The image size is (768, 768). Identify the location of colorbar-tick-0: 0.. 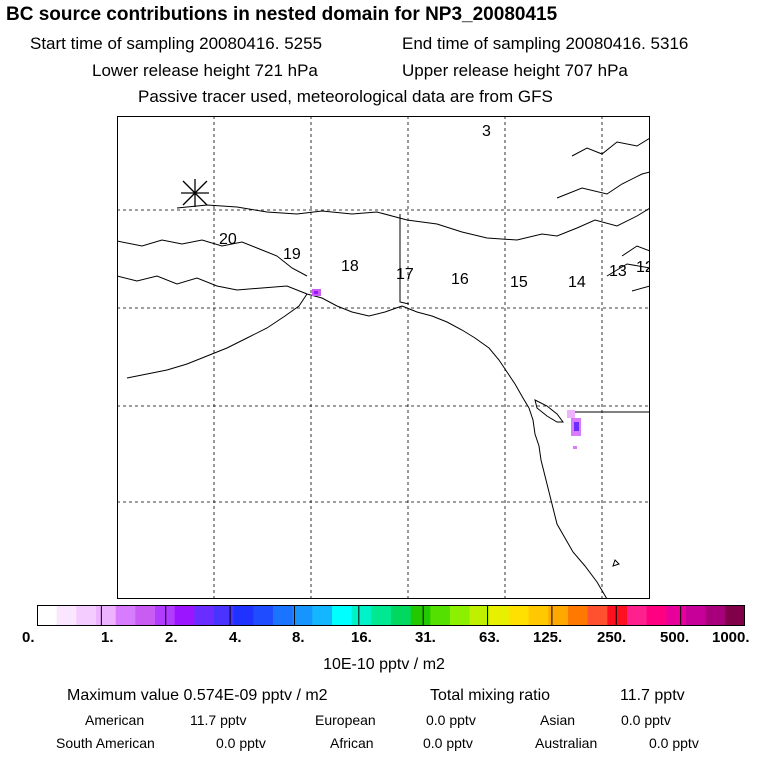
(28, 637).